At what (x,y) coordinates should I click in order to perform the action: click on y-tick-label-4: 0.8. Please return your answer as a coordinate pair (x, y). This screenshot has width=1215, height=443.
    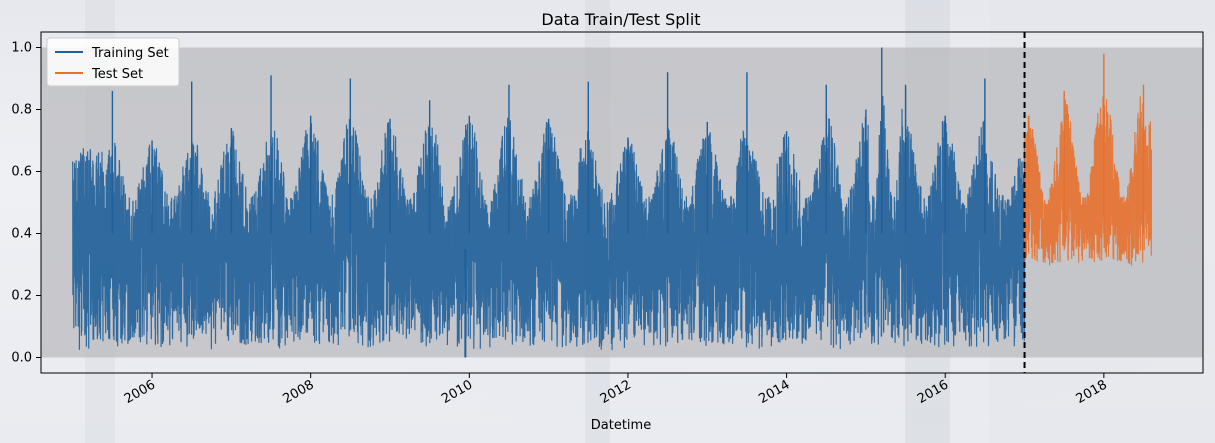
    Looking at the image, I should click on (21, 110).